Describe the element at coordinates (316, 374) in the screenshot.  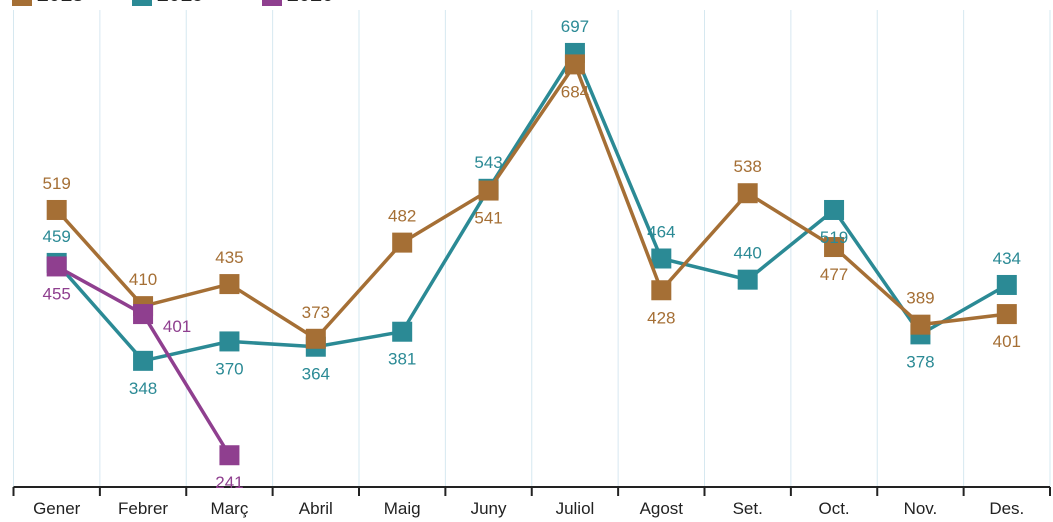
I see `data-label: 364` at that location.